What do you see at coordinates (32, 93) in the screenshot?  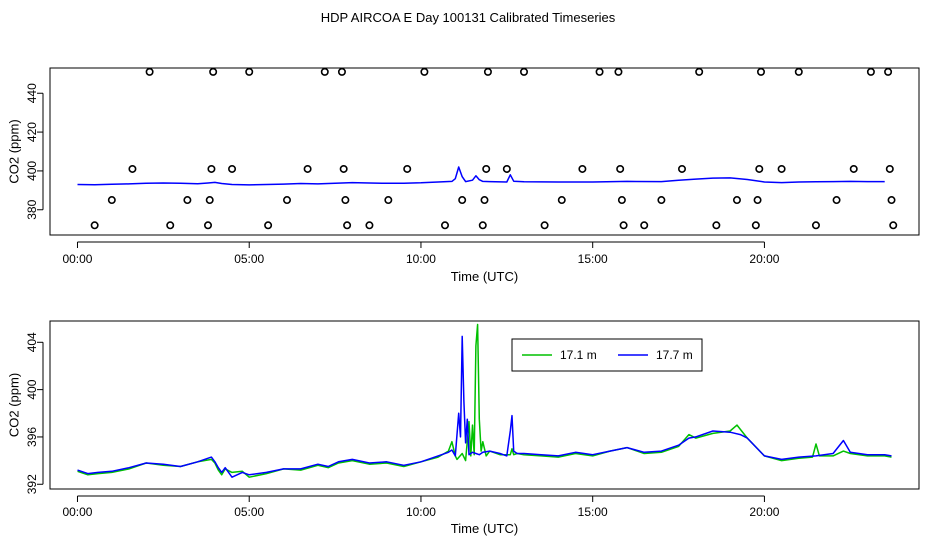 I see `y-tick-label: 440` at bounding box center [32, 93].